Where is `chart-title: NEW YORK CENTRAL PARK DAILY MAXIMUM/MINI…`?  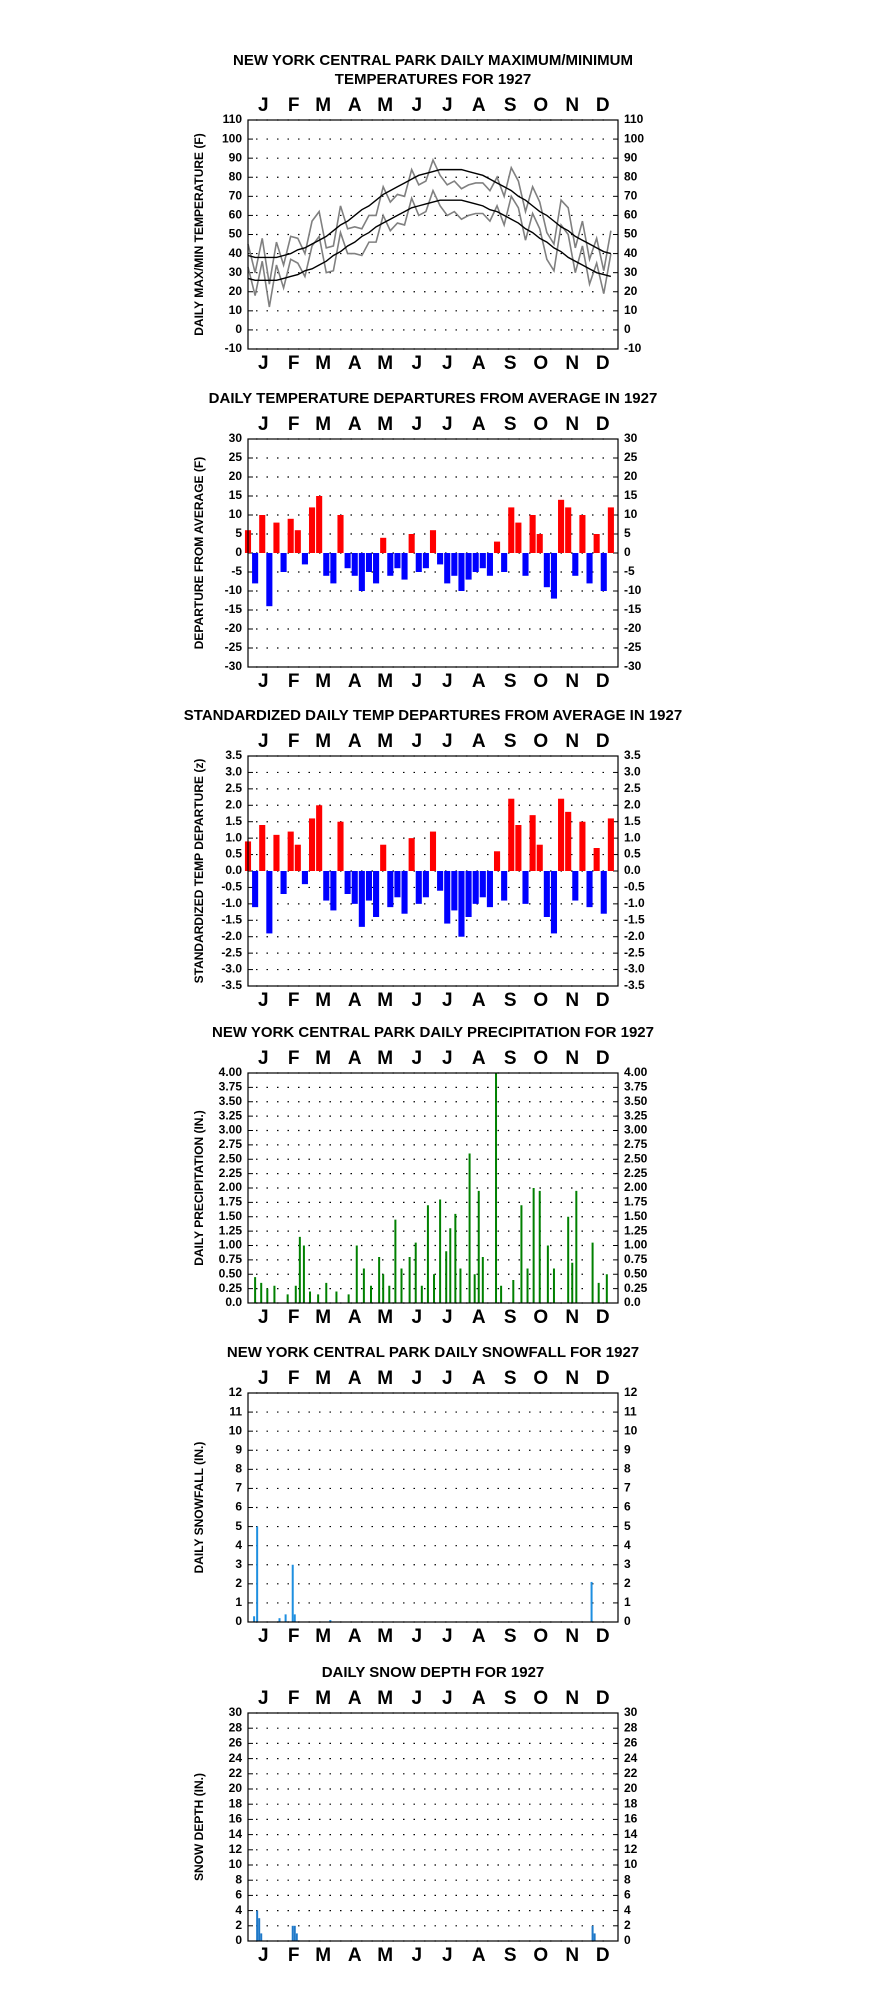 chart-title: NEW YORK CENTRAL PARK DAILY MAXIMUM/MINI… is located at coordinates (433, 60).